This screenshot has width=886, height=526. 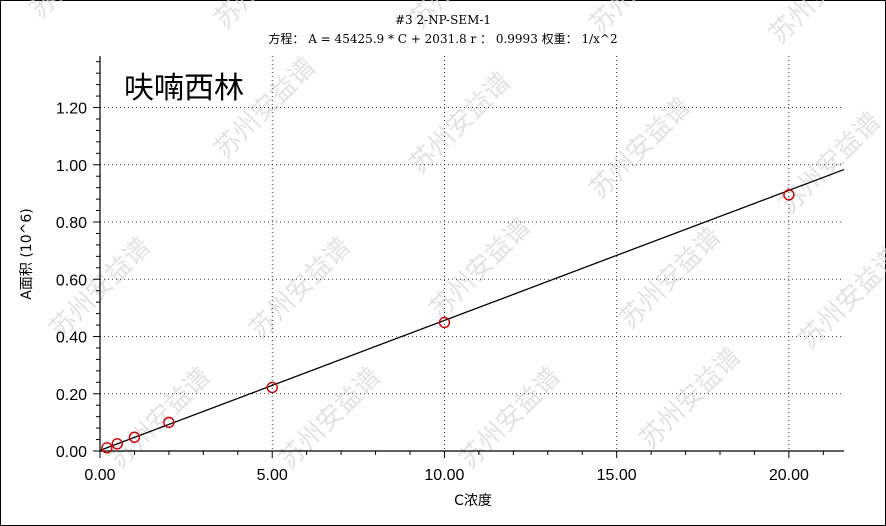 I want to click on y-tick-label: 0.60, so click(x=71, y=280).